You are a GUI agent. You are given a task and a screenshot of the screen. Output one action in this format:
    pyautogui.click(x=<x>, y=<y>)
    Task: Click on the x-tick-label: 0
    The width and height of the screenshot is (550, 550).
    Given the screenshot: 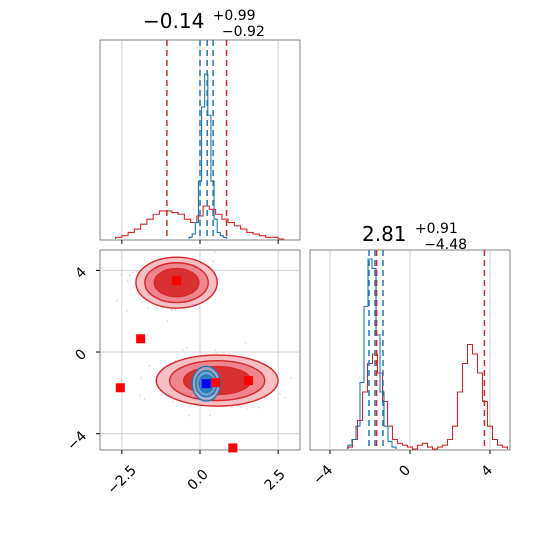 What is the action you would take?
    pyautogui.click(x=405, y=471)
    